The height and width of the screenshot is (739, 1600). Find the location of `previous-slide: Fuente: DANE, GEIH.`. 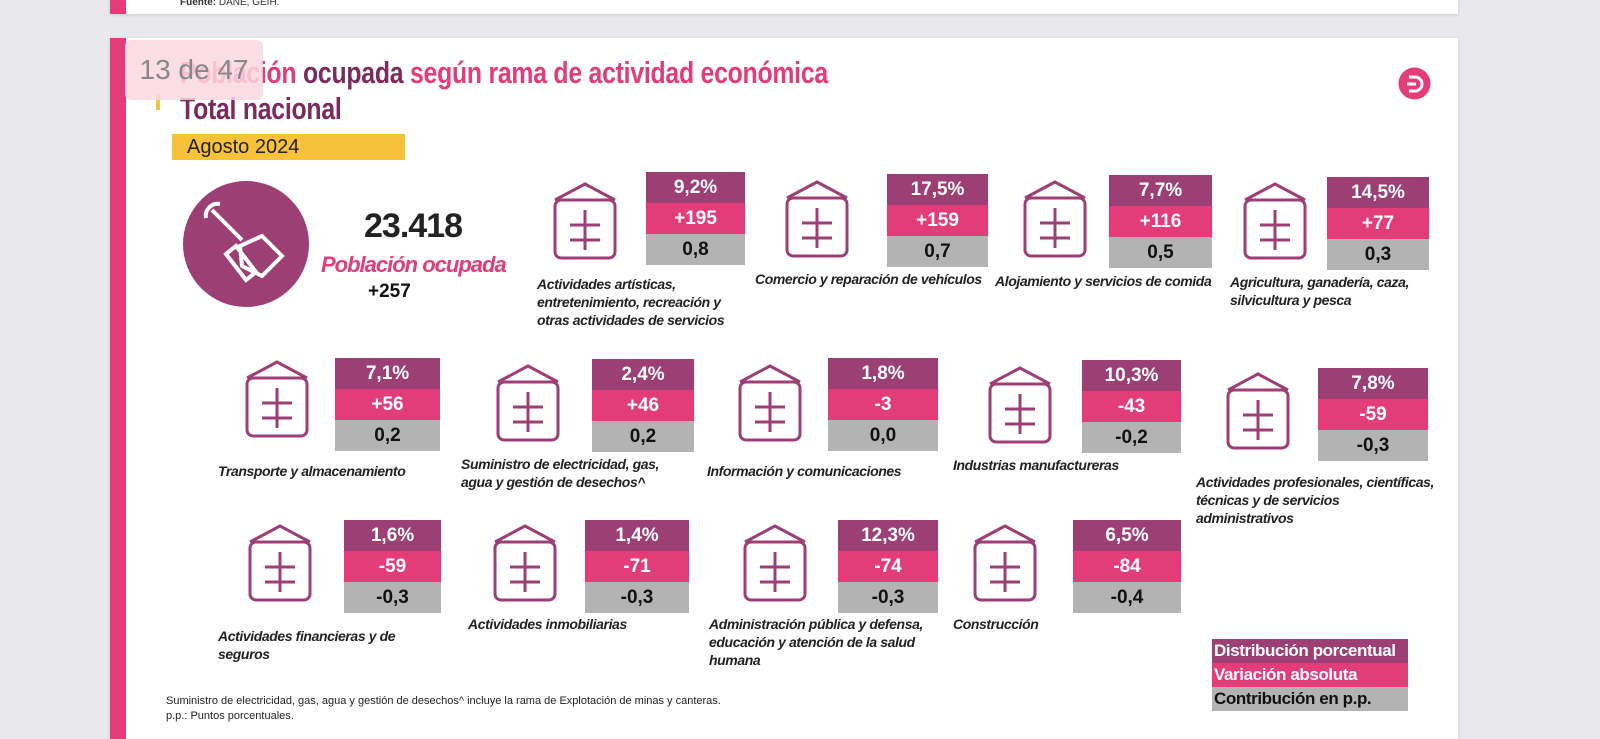

previous-slide: Fuente: DANE, GEIH. is located at coordinates (784, 7).